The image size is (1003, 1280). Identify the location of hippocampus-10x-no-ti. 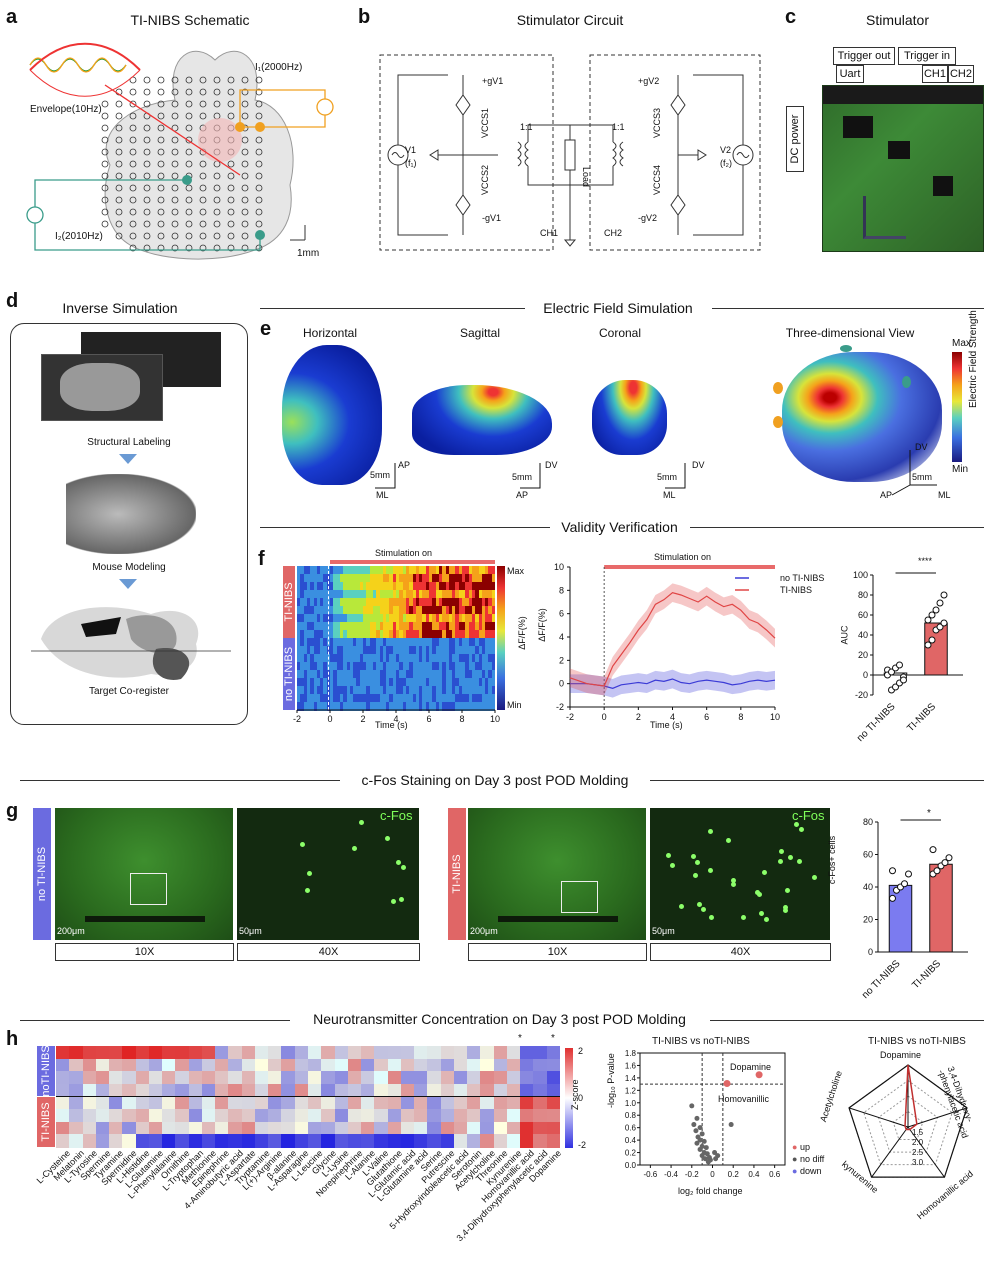
(144, 874).